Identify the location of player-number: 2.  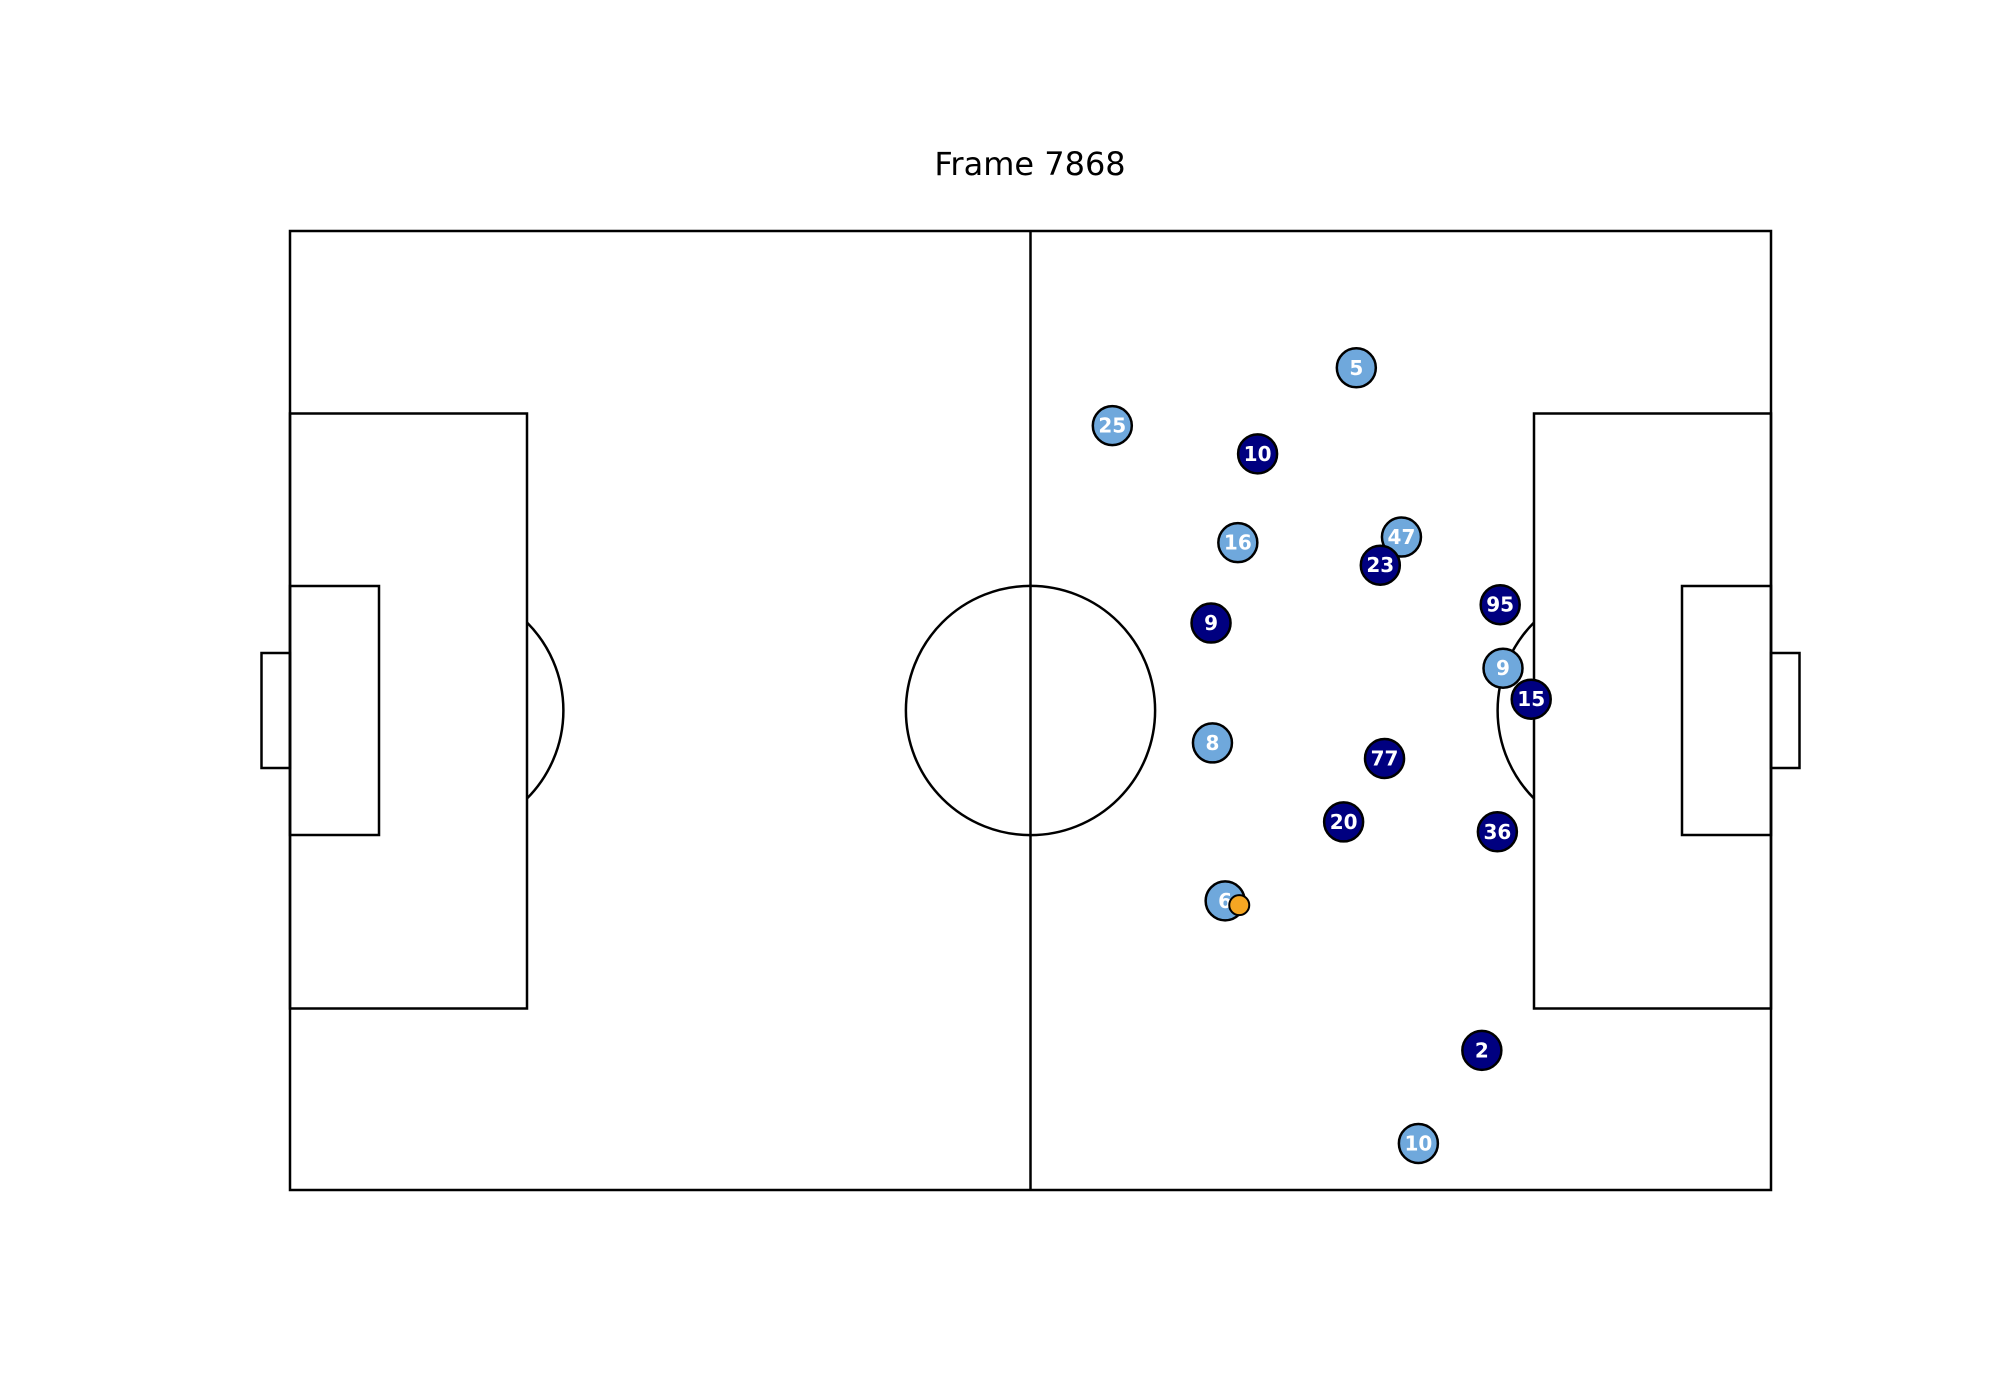
(1482, 1050).